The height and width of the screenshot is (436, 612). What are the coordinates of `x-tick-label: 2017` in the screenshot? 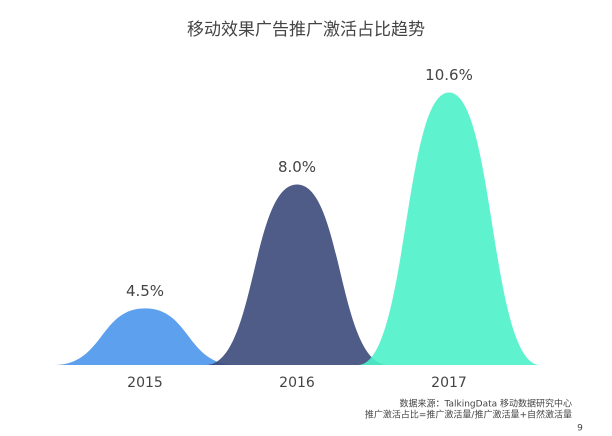 It's located at (449, 383).